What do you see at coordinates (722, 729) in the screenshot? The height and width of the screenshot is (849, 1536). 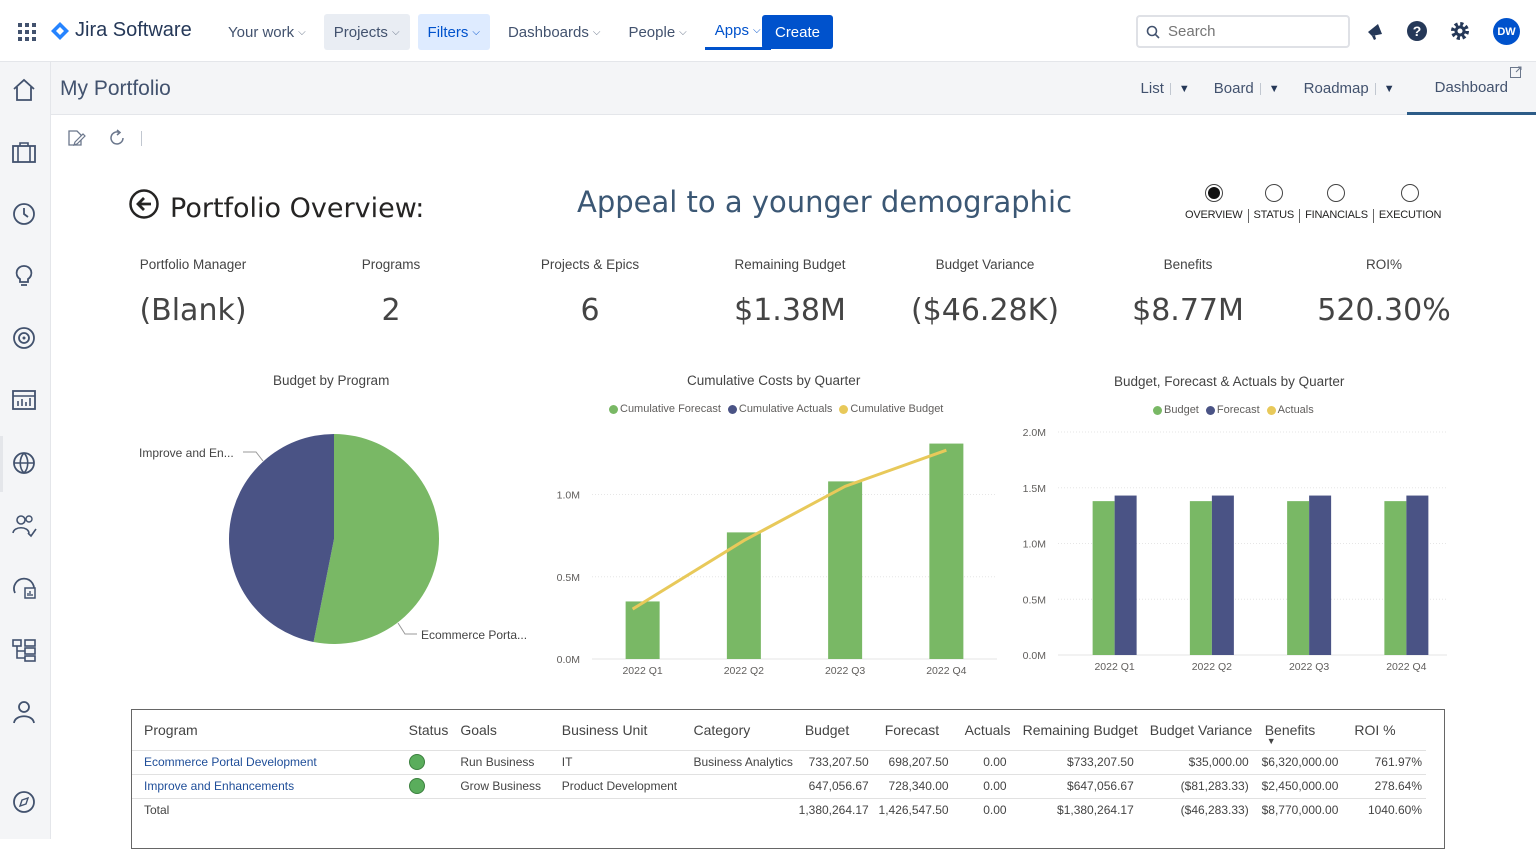 I see `col-header-category: Category` at bounding box center [722, 729].